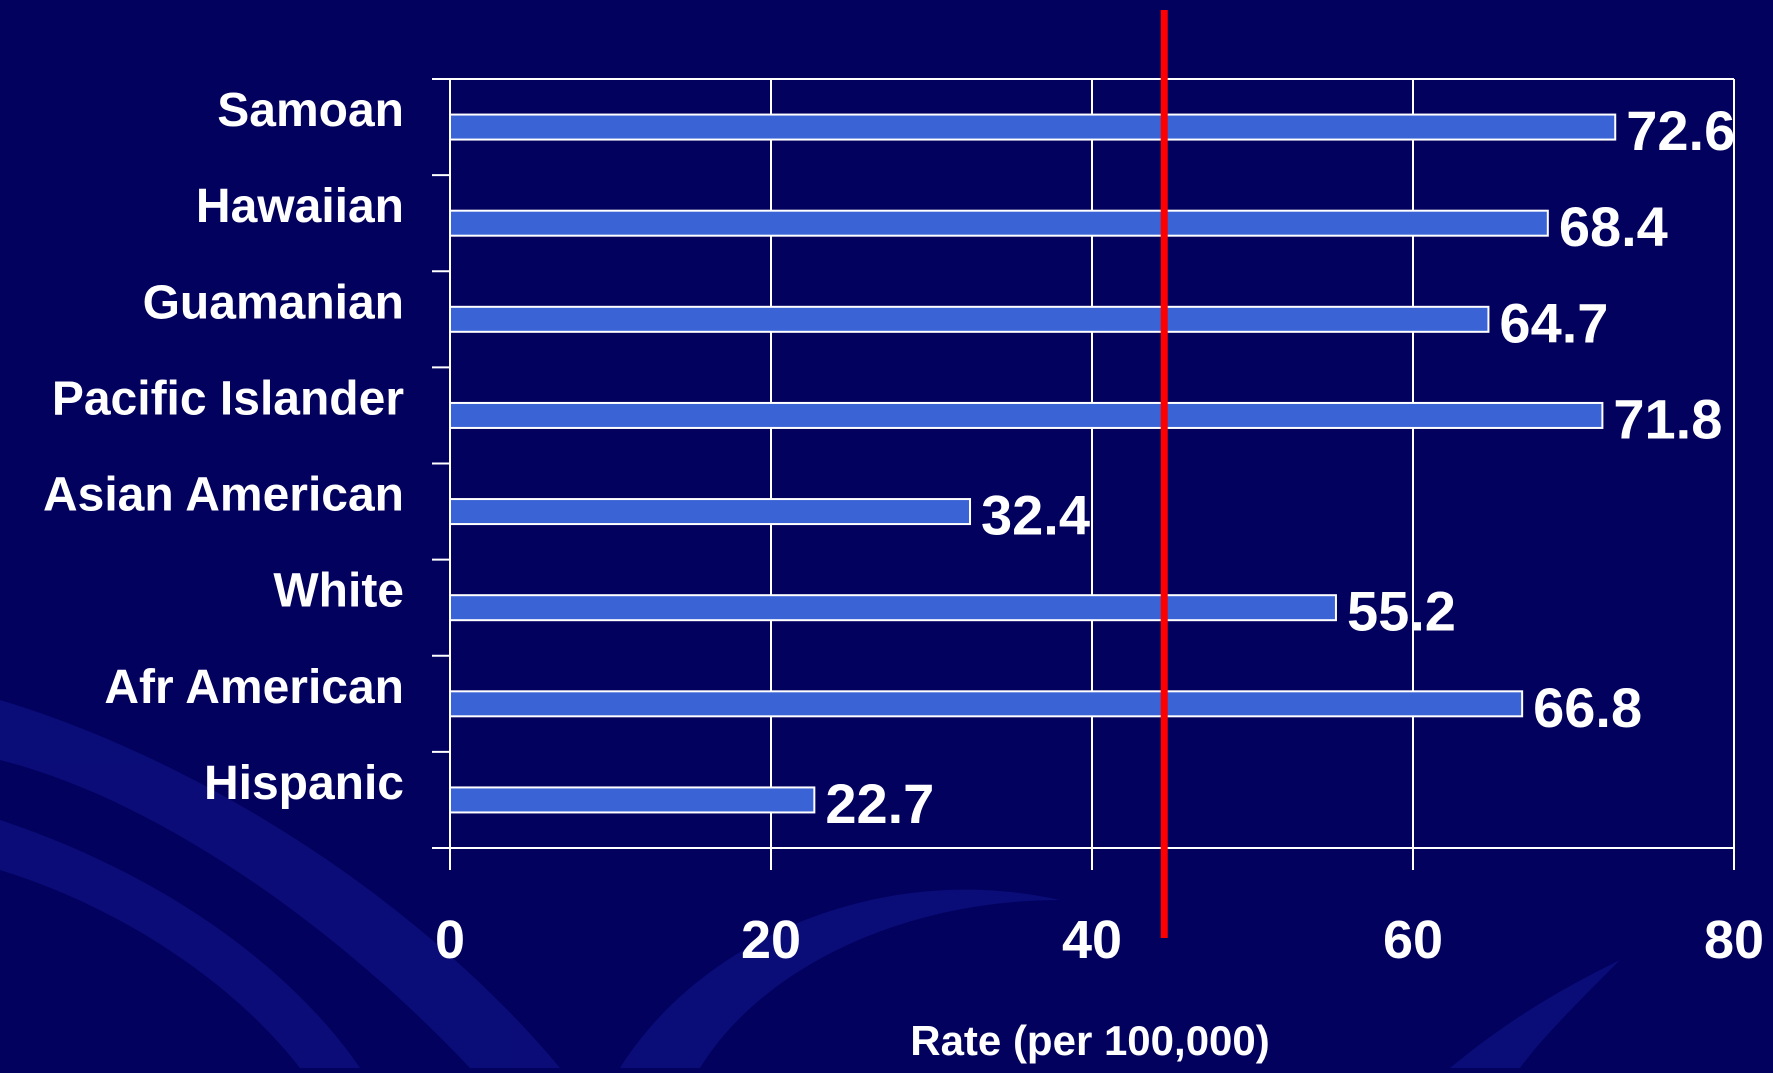 The width and height of the screenshot is (1773, 1073). Describe the element at coordinates (893, 607) in the screenshot. I see `bar-white` at that location.